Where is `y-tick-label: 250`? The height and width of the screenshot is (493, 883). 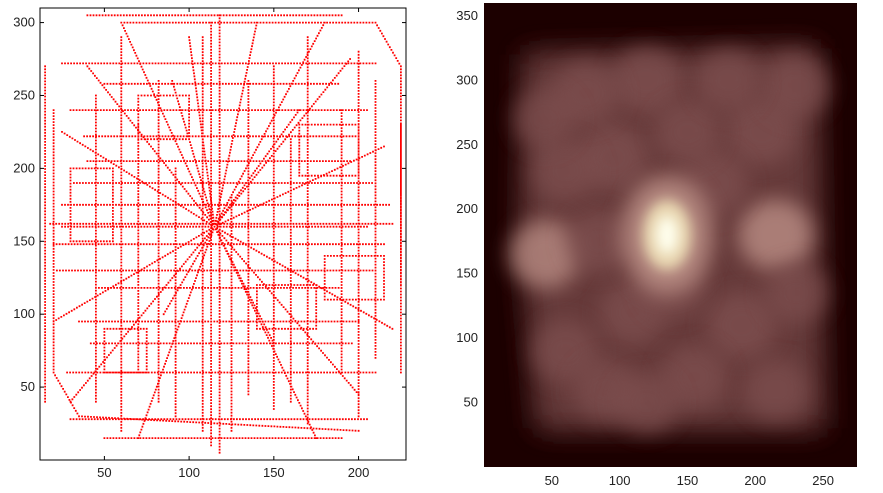
y-tick-label: 250 is located at coordinates (24, 94).